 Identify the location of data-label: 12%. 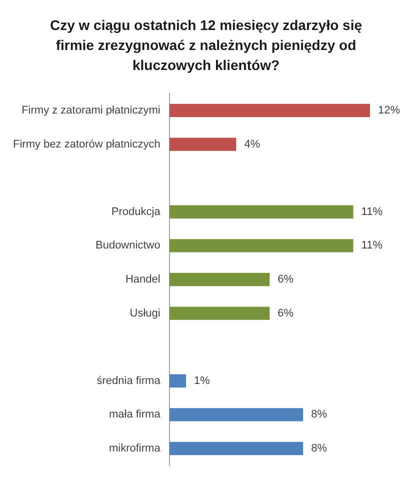
(389, 110).